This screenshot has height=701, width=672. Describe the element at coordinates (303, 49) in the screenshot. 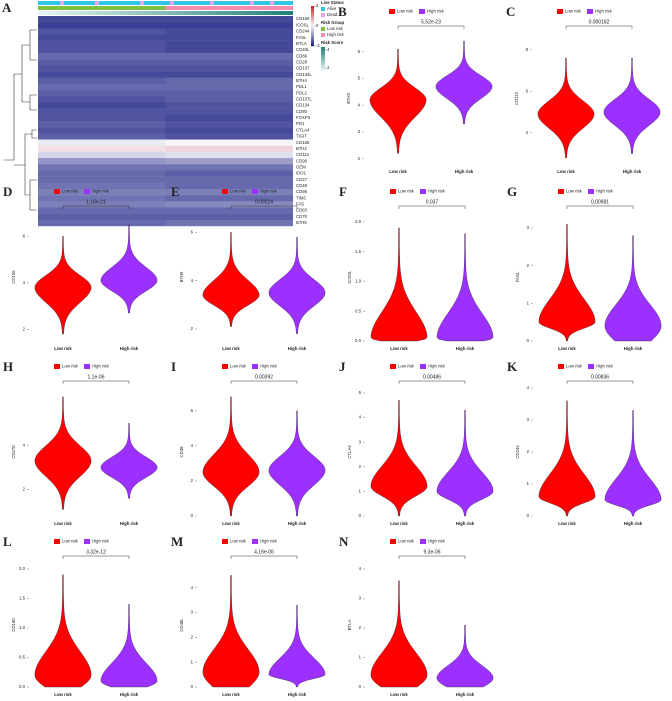

I see `row-label: CD40L` at that location.